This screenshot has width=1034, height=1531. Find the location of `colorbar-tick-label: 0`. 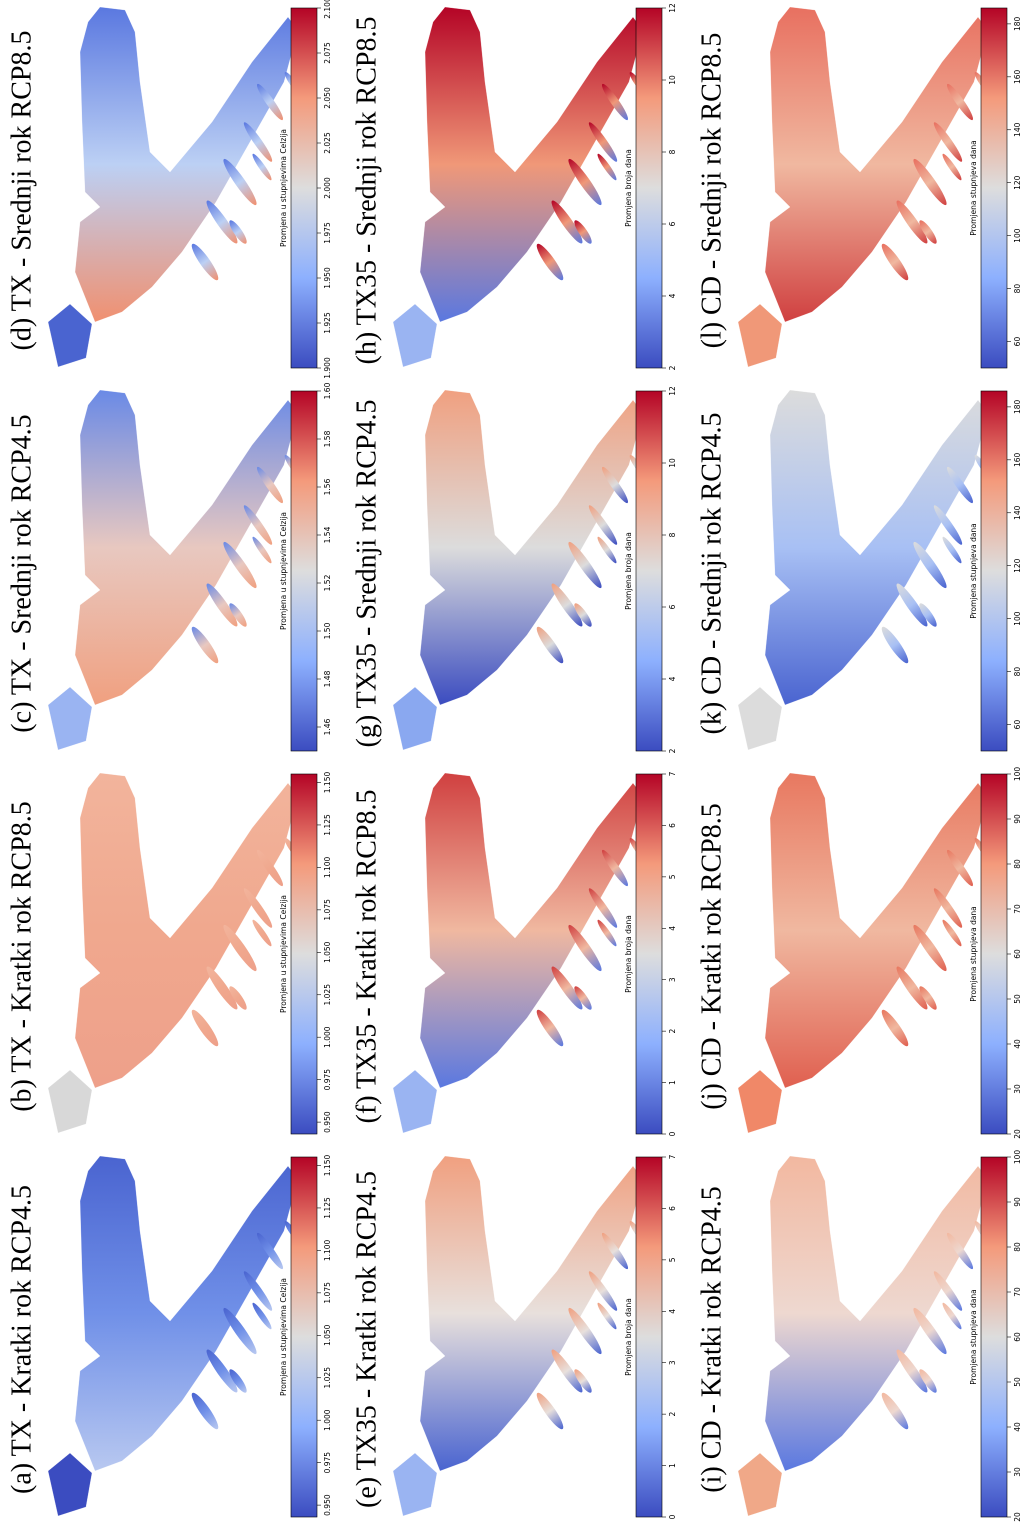

colorbar-tick-label: 0 is located at coordinates (672, 1133).